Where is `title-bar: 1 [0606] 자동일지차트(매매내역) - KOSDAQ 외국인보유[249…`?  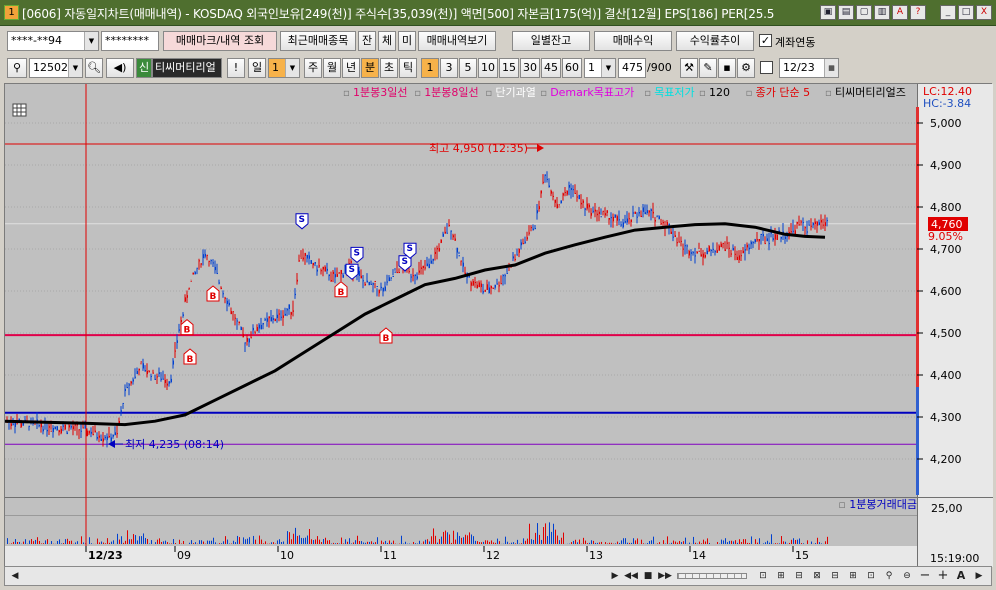 title-bar: 1 [0606] 자동일지차트(매매내역) - KOSDAQ 외국인보유[249… is located at coordinates (498, 13).